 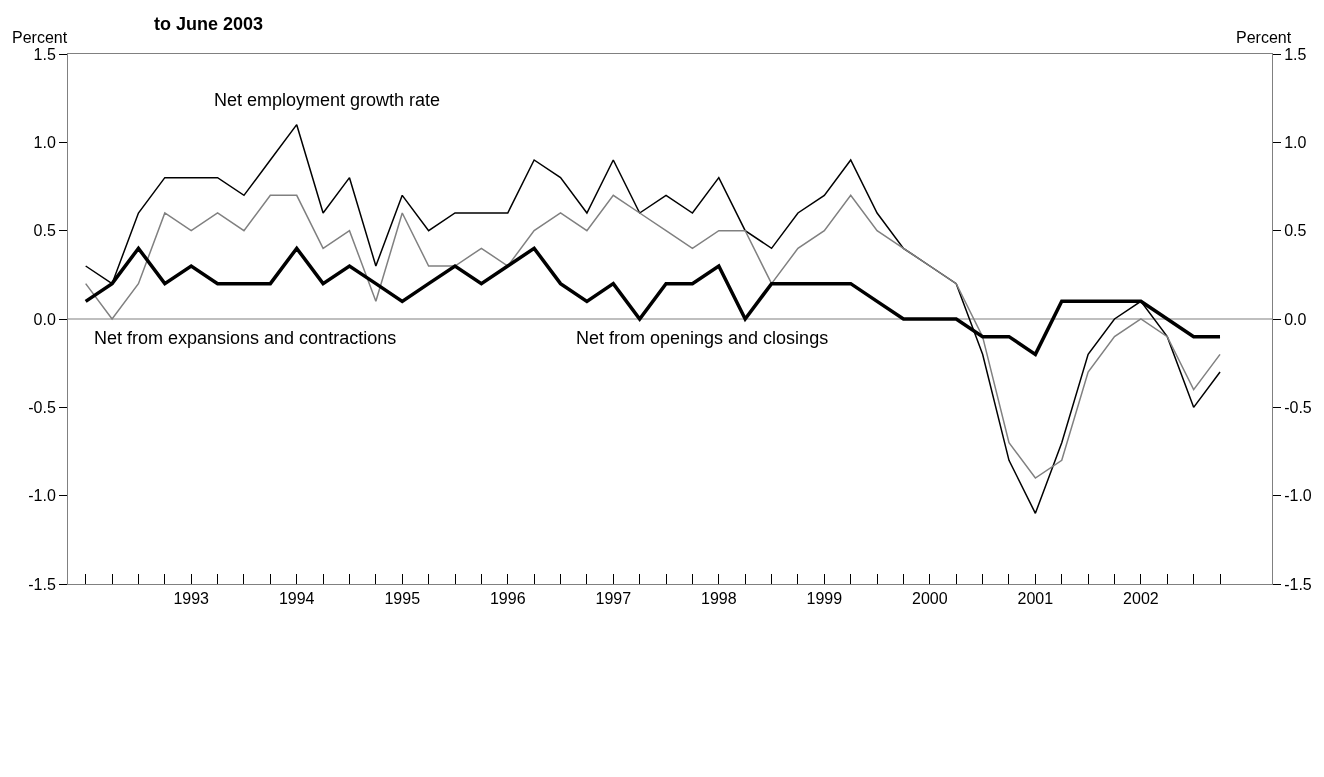 I want to click on x-tick-label: 1994, so click(x=296, y=599).